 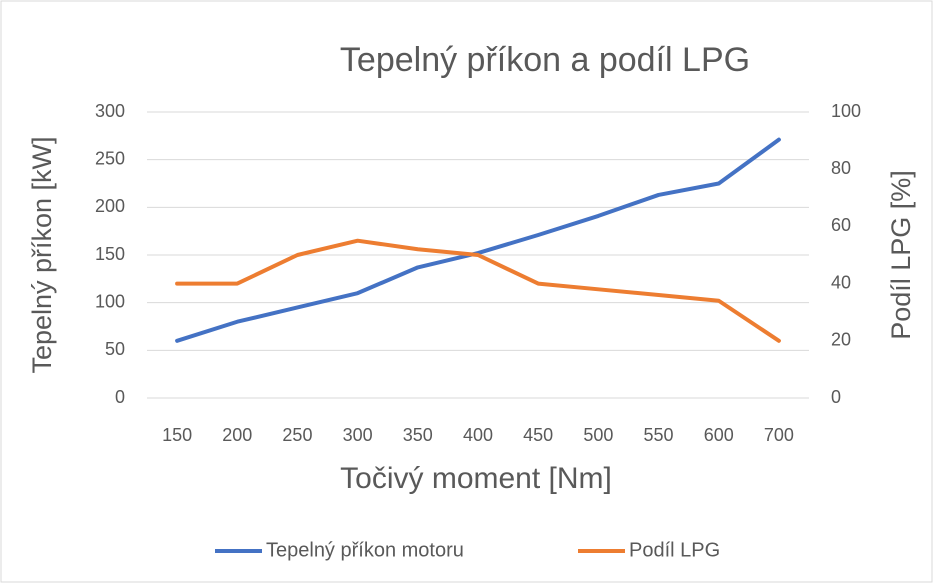 What do you see at coordinates (365, 550) in the screenshot?
I see `legend-label: Tepelný příkon motoru` at bounding box center [365, 550].